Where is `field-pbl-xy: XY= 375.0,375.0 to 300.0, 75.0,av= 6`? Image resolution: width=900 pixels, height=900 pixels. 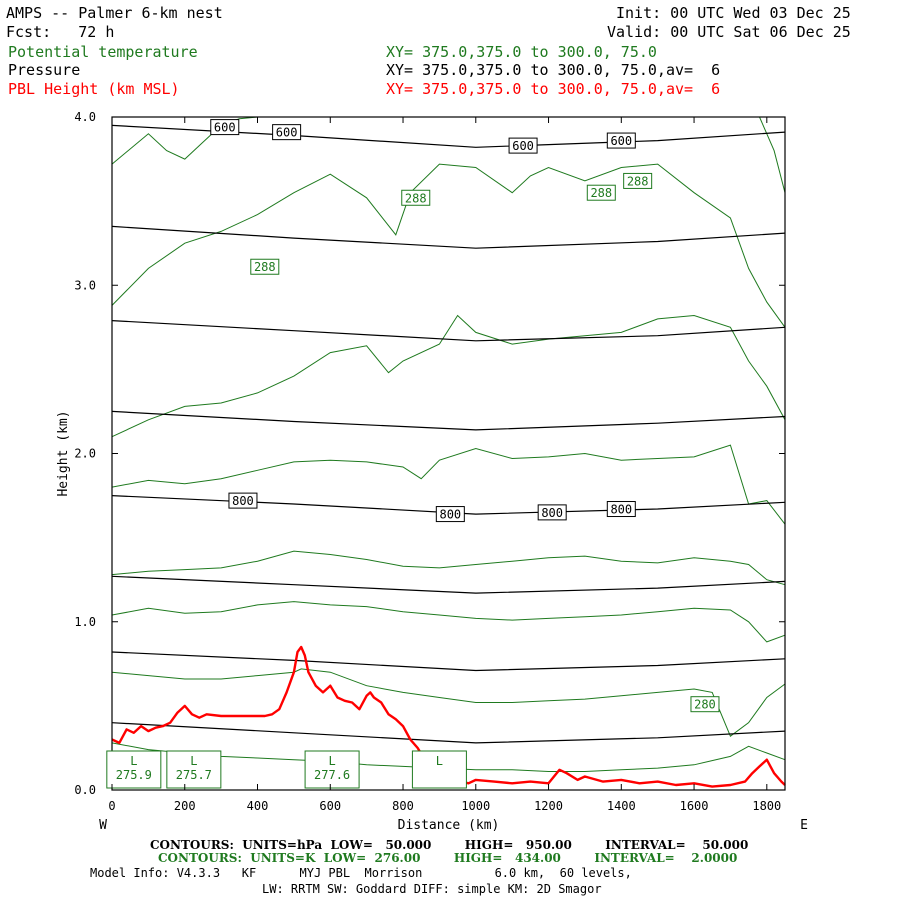 field-pbl-xy: XY= 375.0,375.0 to 300.0, 75.0,av= 6 is located at coordinates (553, 89).